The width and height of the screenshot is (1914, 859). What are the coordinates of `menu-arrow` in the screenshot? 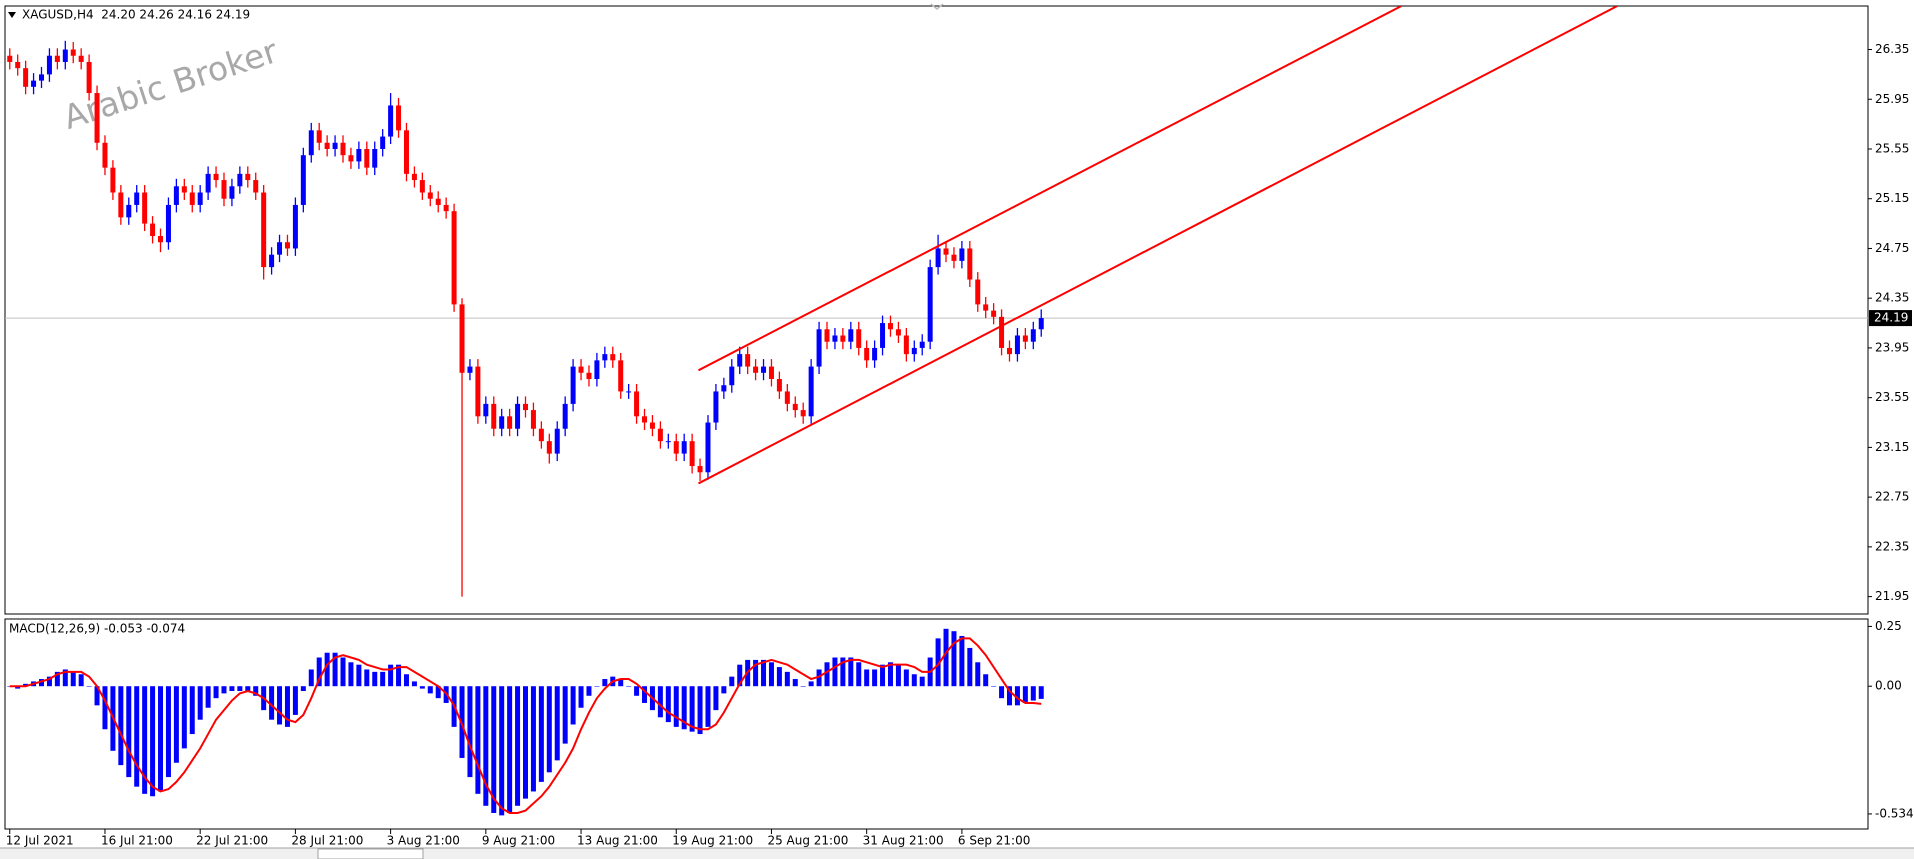 It's located at (12, 15).